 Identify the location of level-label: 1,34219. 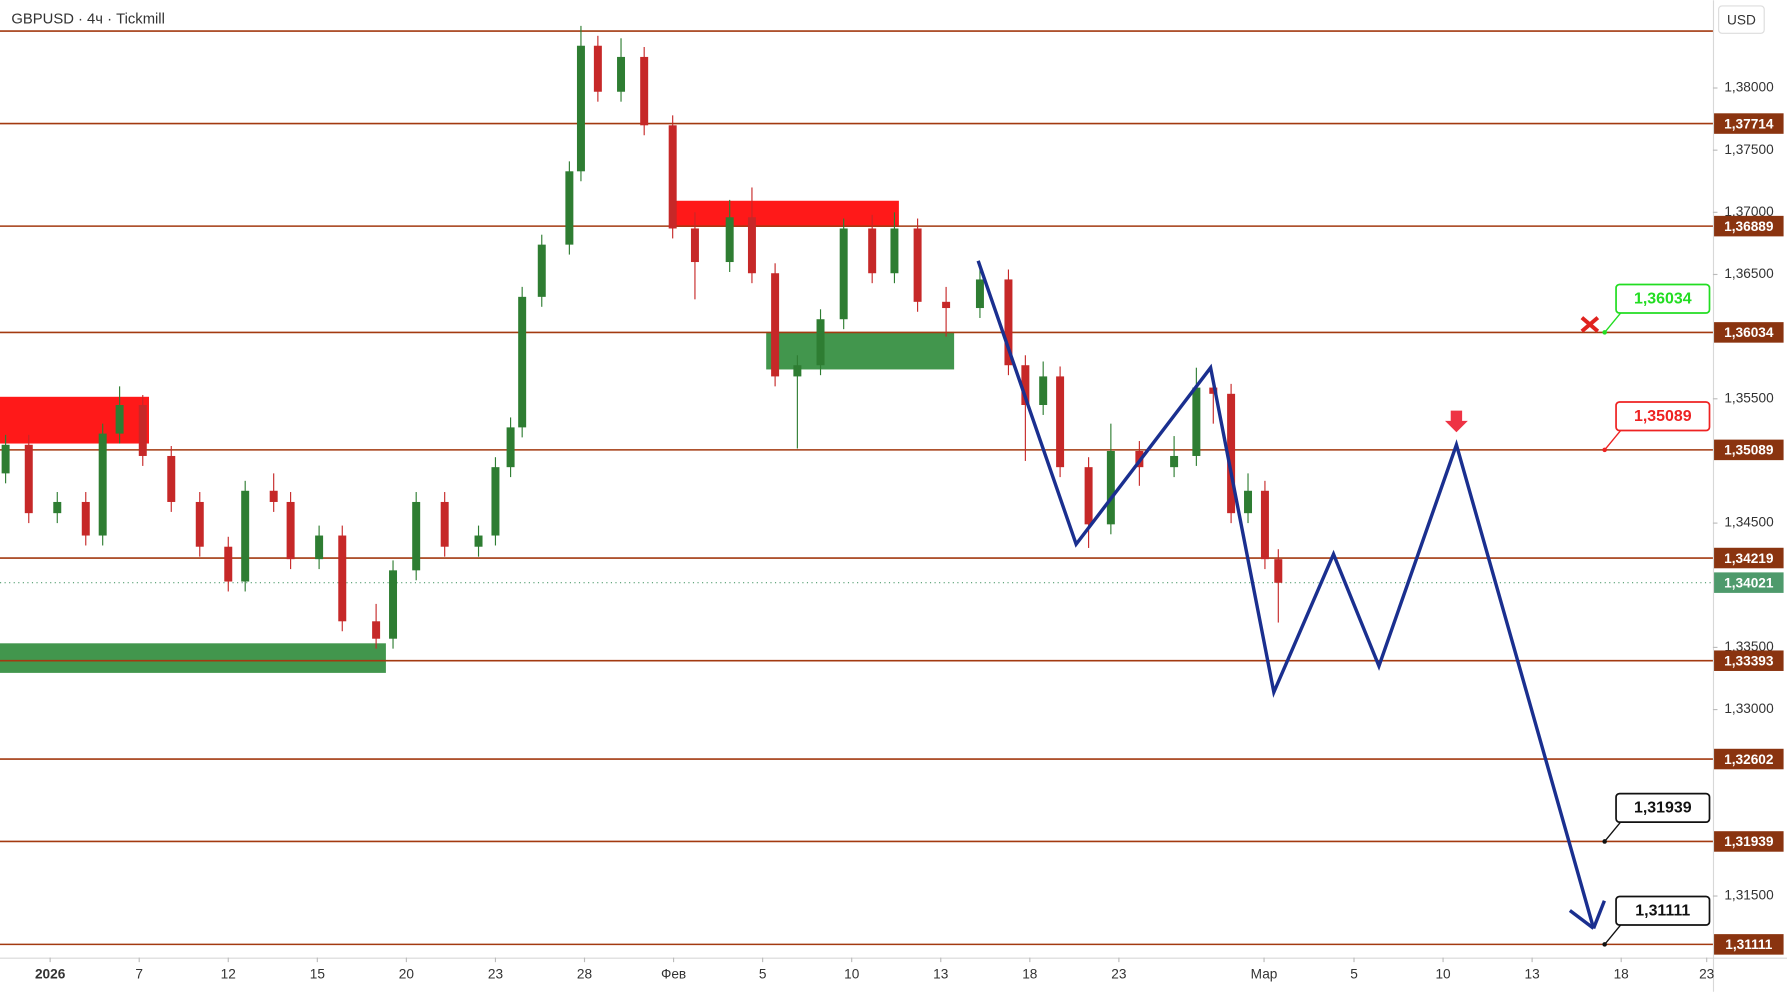
(1749, 558).